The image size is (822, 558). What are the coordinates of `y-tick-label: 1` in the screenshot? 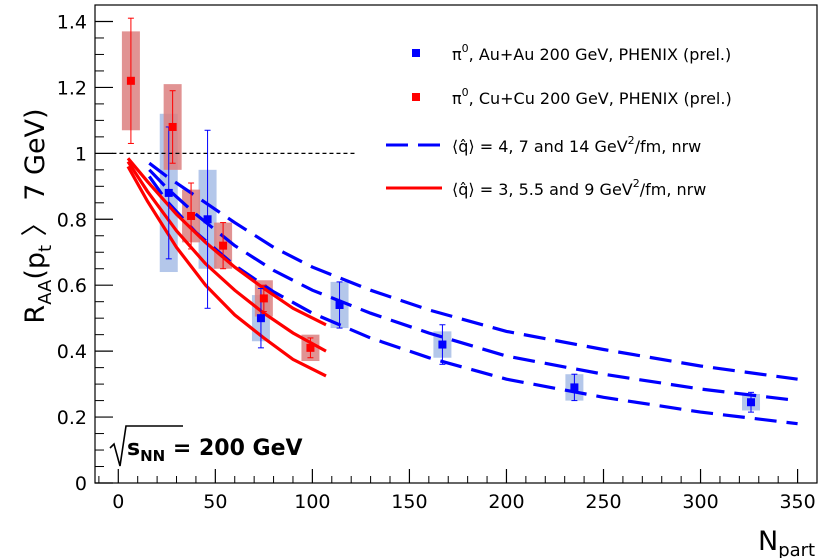 It's located at (81, 154).